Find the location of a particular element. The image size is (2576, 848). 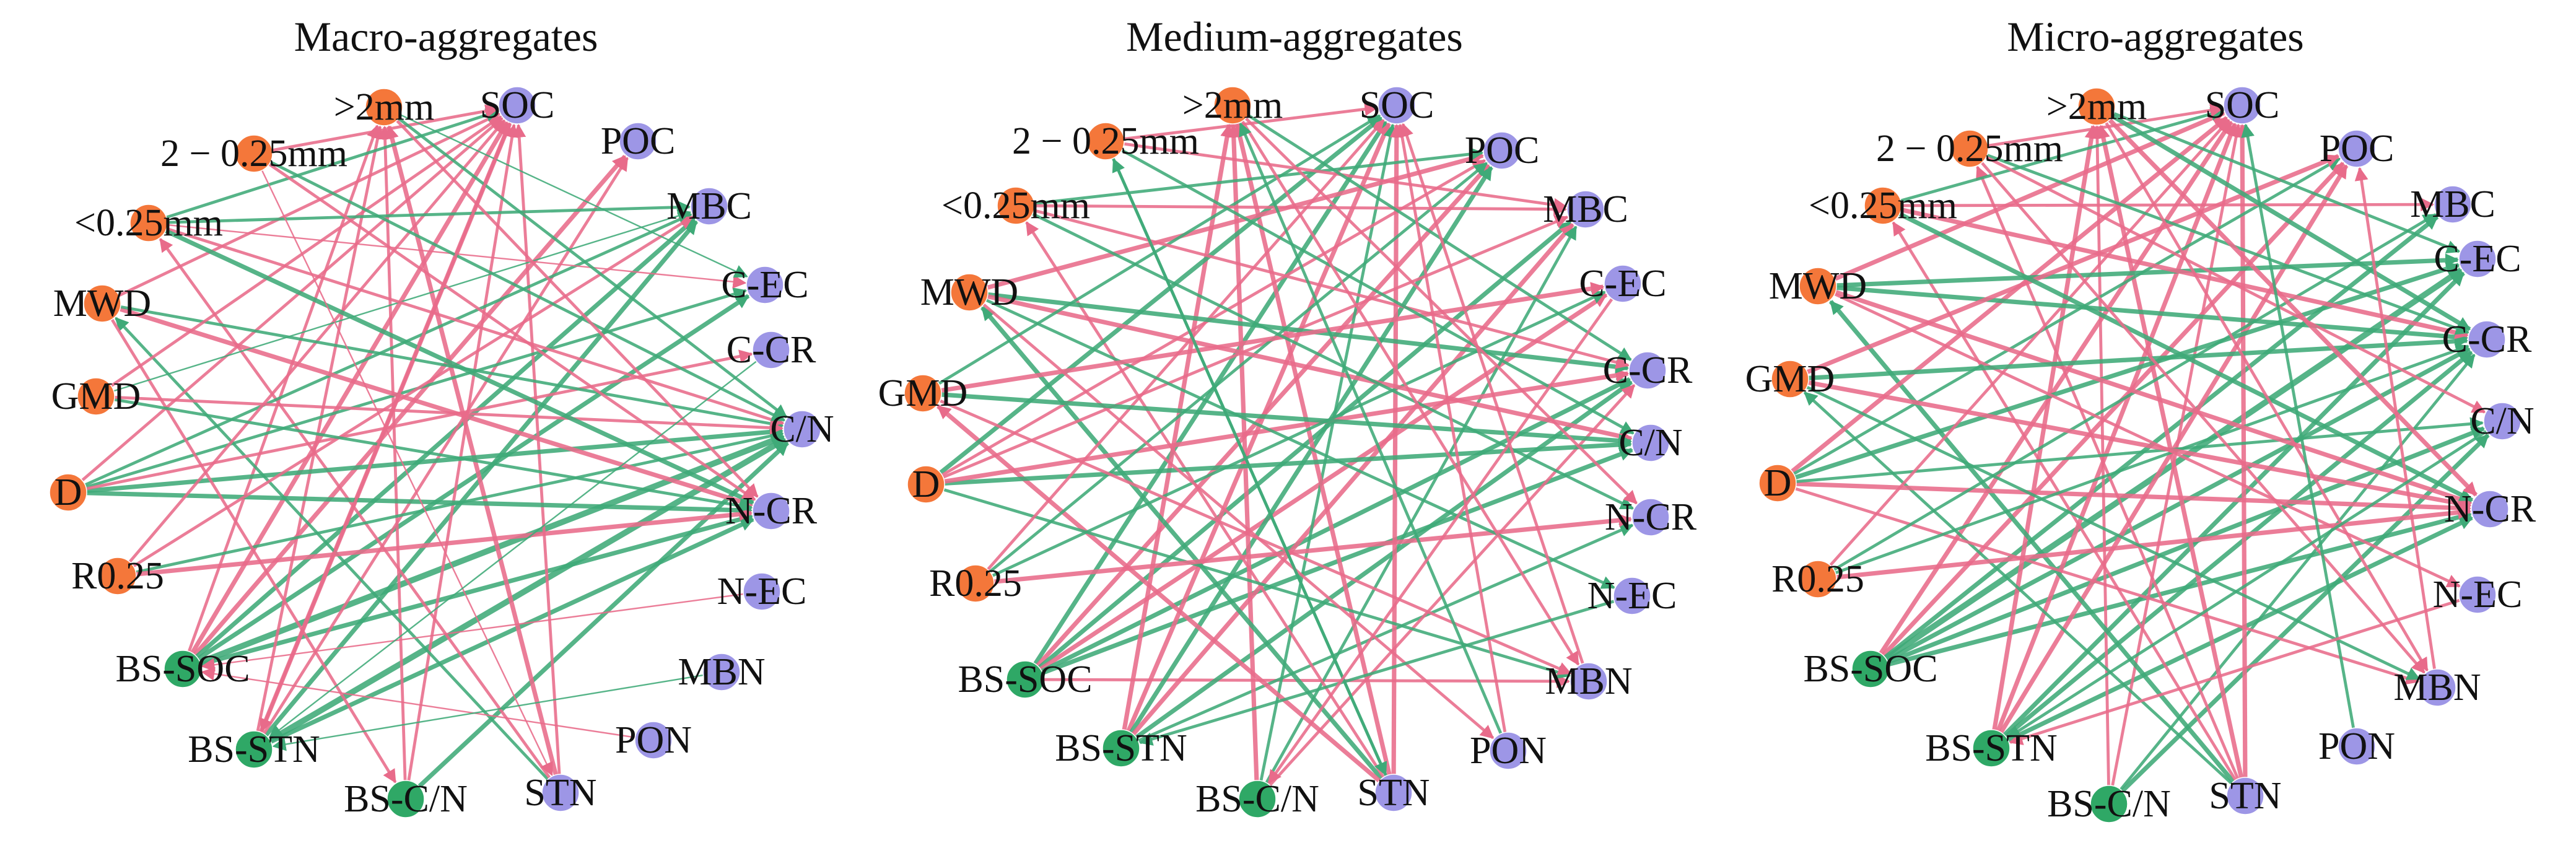

node-label: MBC is located at coordinates (709, 206).